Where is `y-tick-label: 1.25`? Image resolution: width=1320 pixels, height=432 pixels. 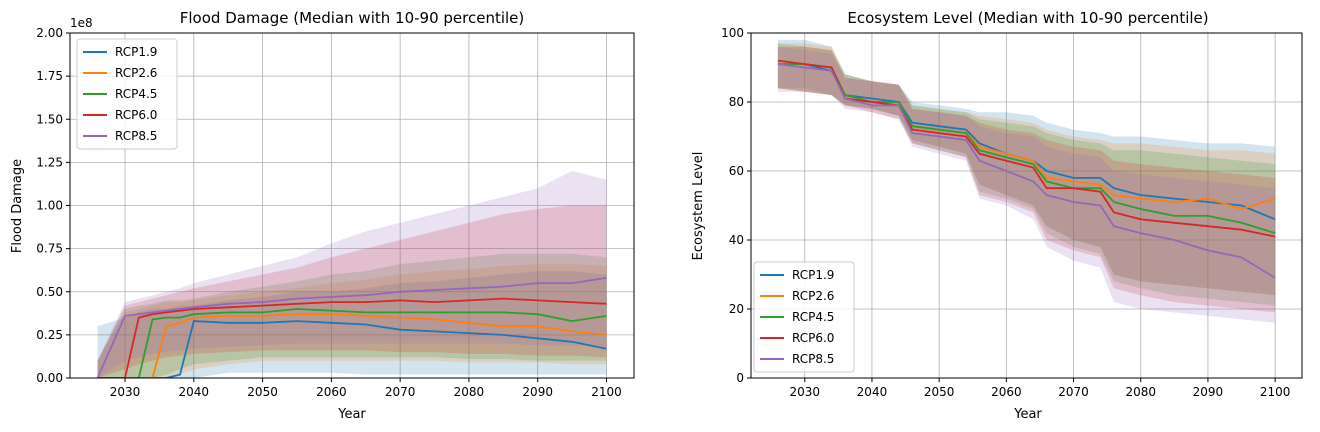
y-tick-label: 1.25 is located at coordinates (49, 162).